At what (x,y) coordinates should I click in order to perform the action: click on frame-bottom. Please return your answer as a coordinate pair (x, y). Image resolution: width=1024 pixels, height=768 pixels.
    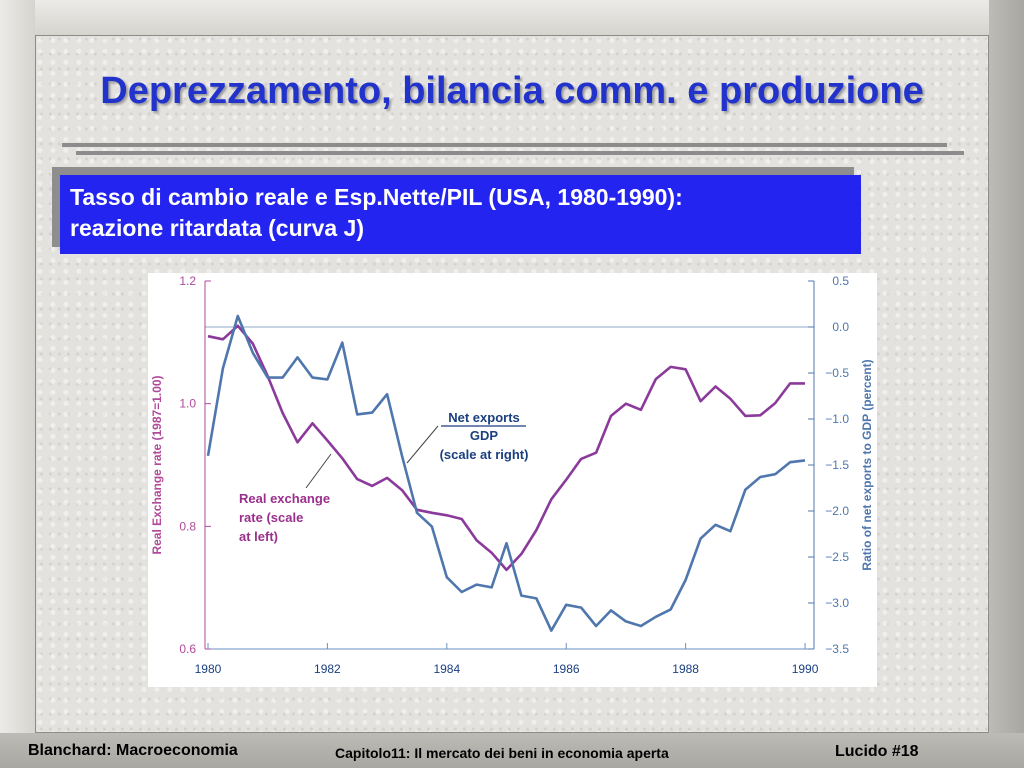
    Looking at the image, I should click on (512, 750).